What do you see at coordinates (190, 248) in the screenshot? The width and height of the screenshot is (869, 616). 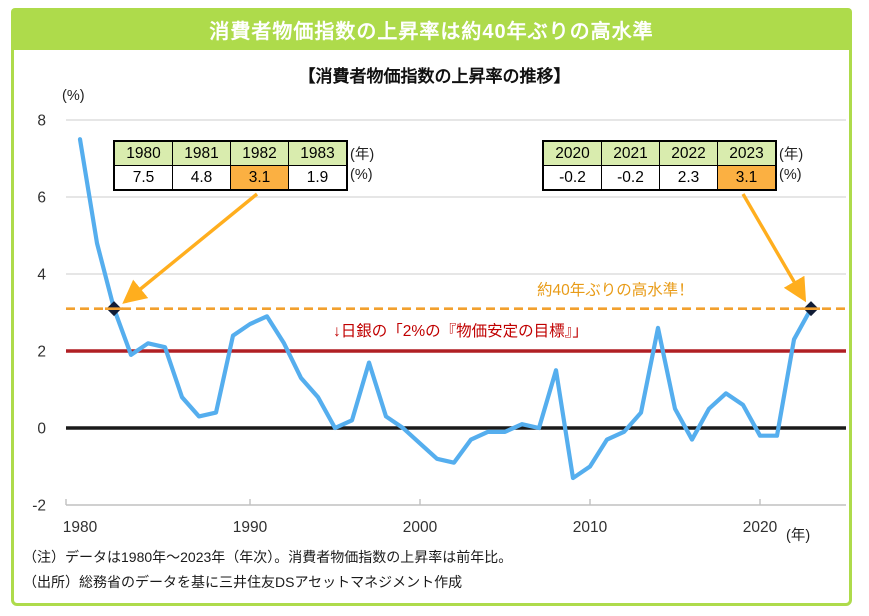 I see `callout-arrow-left` at bounding box center [190, 248].